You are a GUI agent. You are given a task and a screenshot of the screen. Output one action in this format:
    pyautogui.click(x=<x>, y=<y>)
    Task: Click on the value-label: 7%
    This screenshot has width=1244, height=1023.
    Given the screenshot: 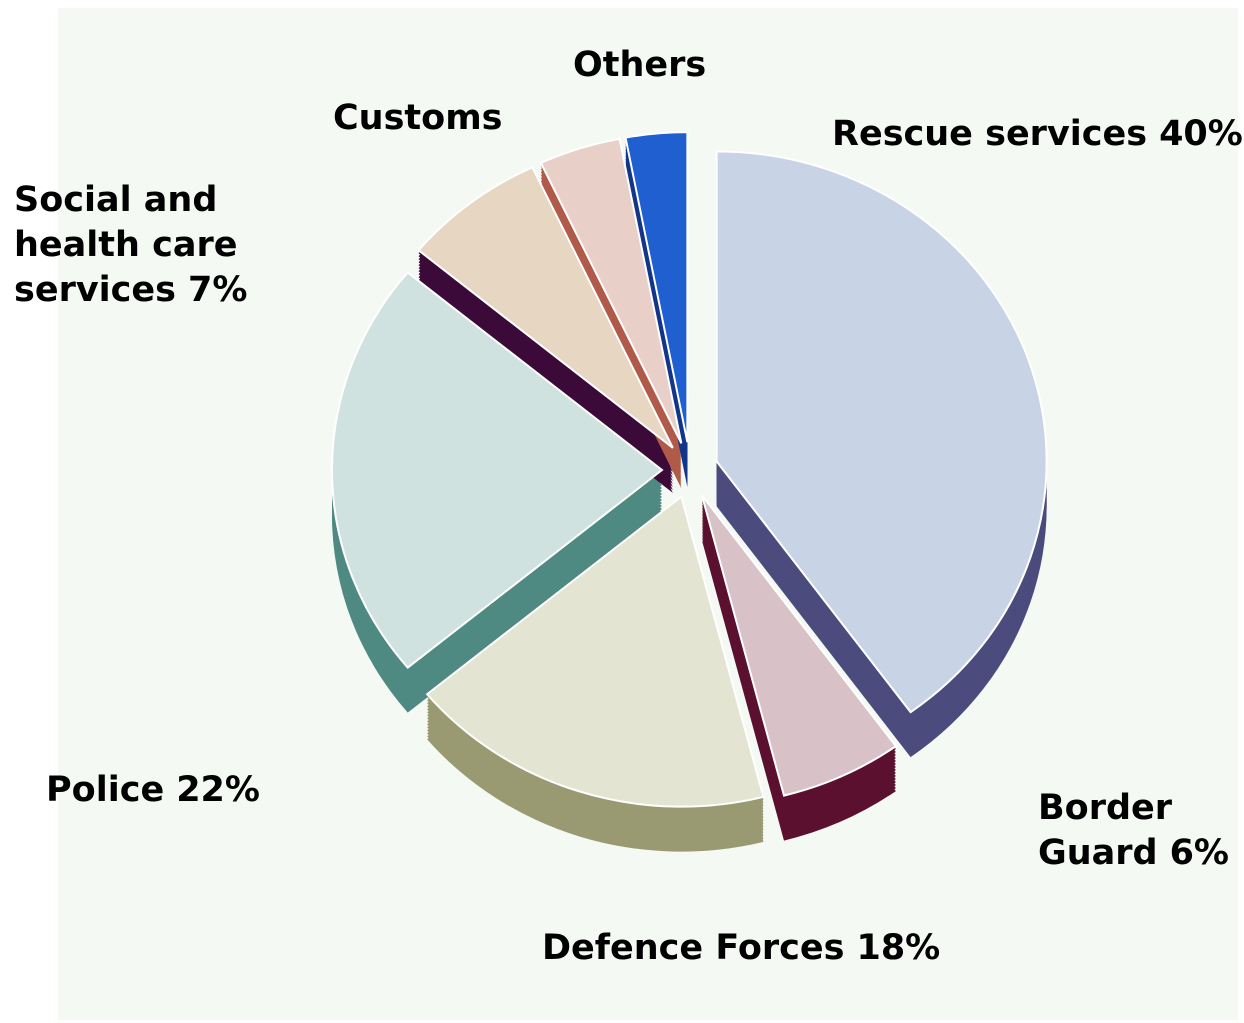 What is the action you would take?
    pyautogui.click(x=217, y=290)
    